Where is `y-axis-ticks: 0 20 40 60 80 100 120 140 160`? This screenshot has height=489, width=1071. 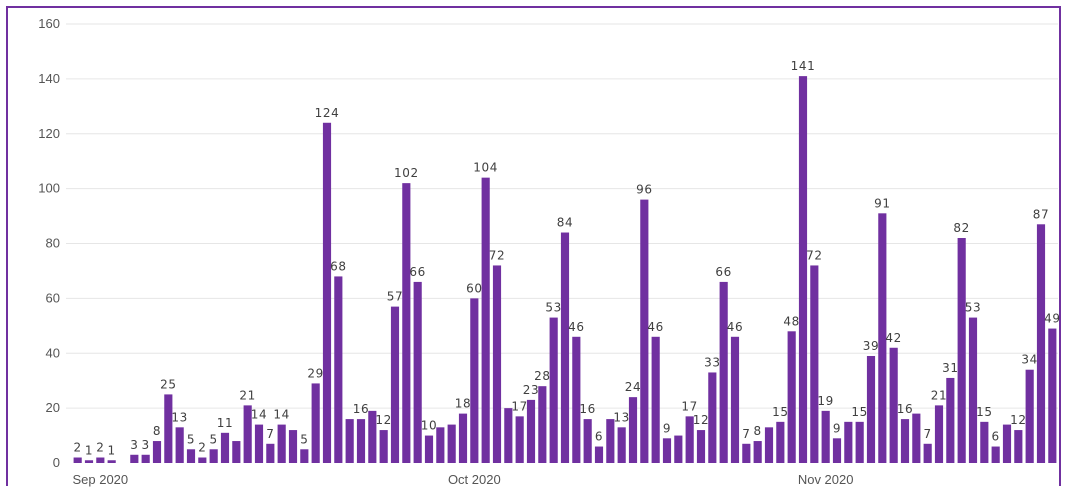
y-axis-ticks: 0 20 40 60 80 100 120 140 160 is located at coordinates (49, 243).